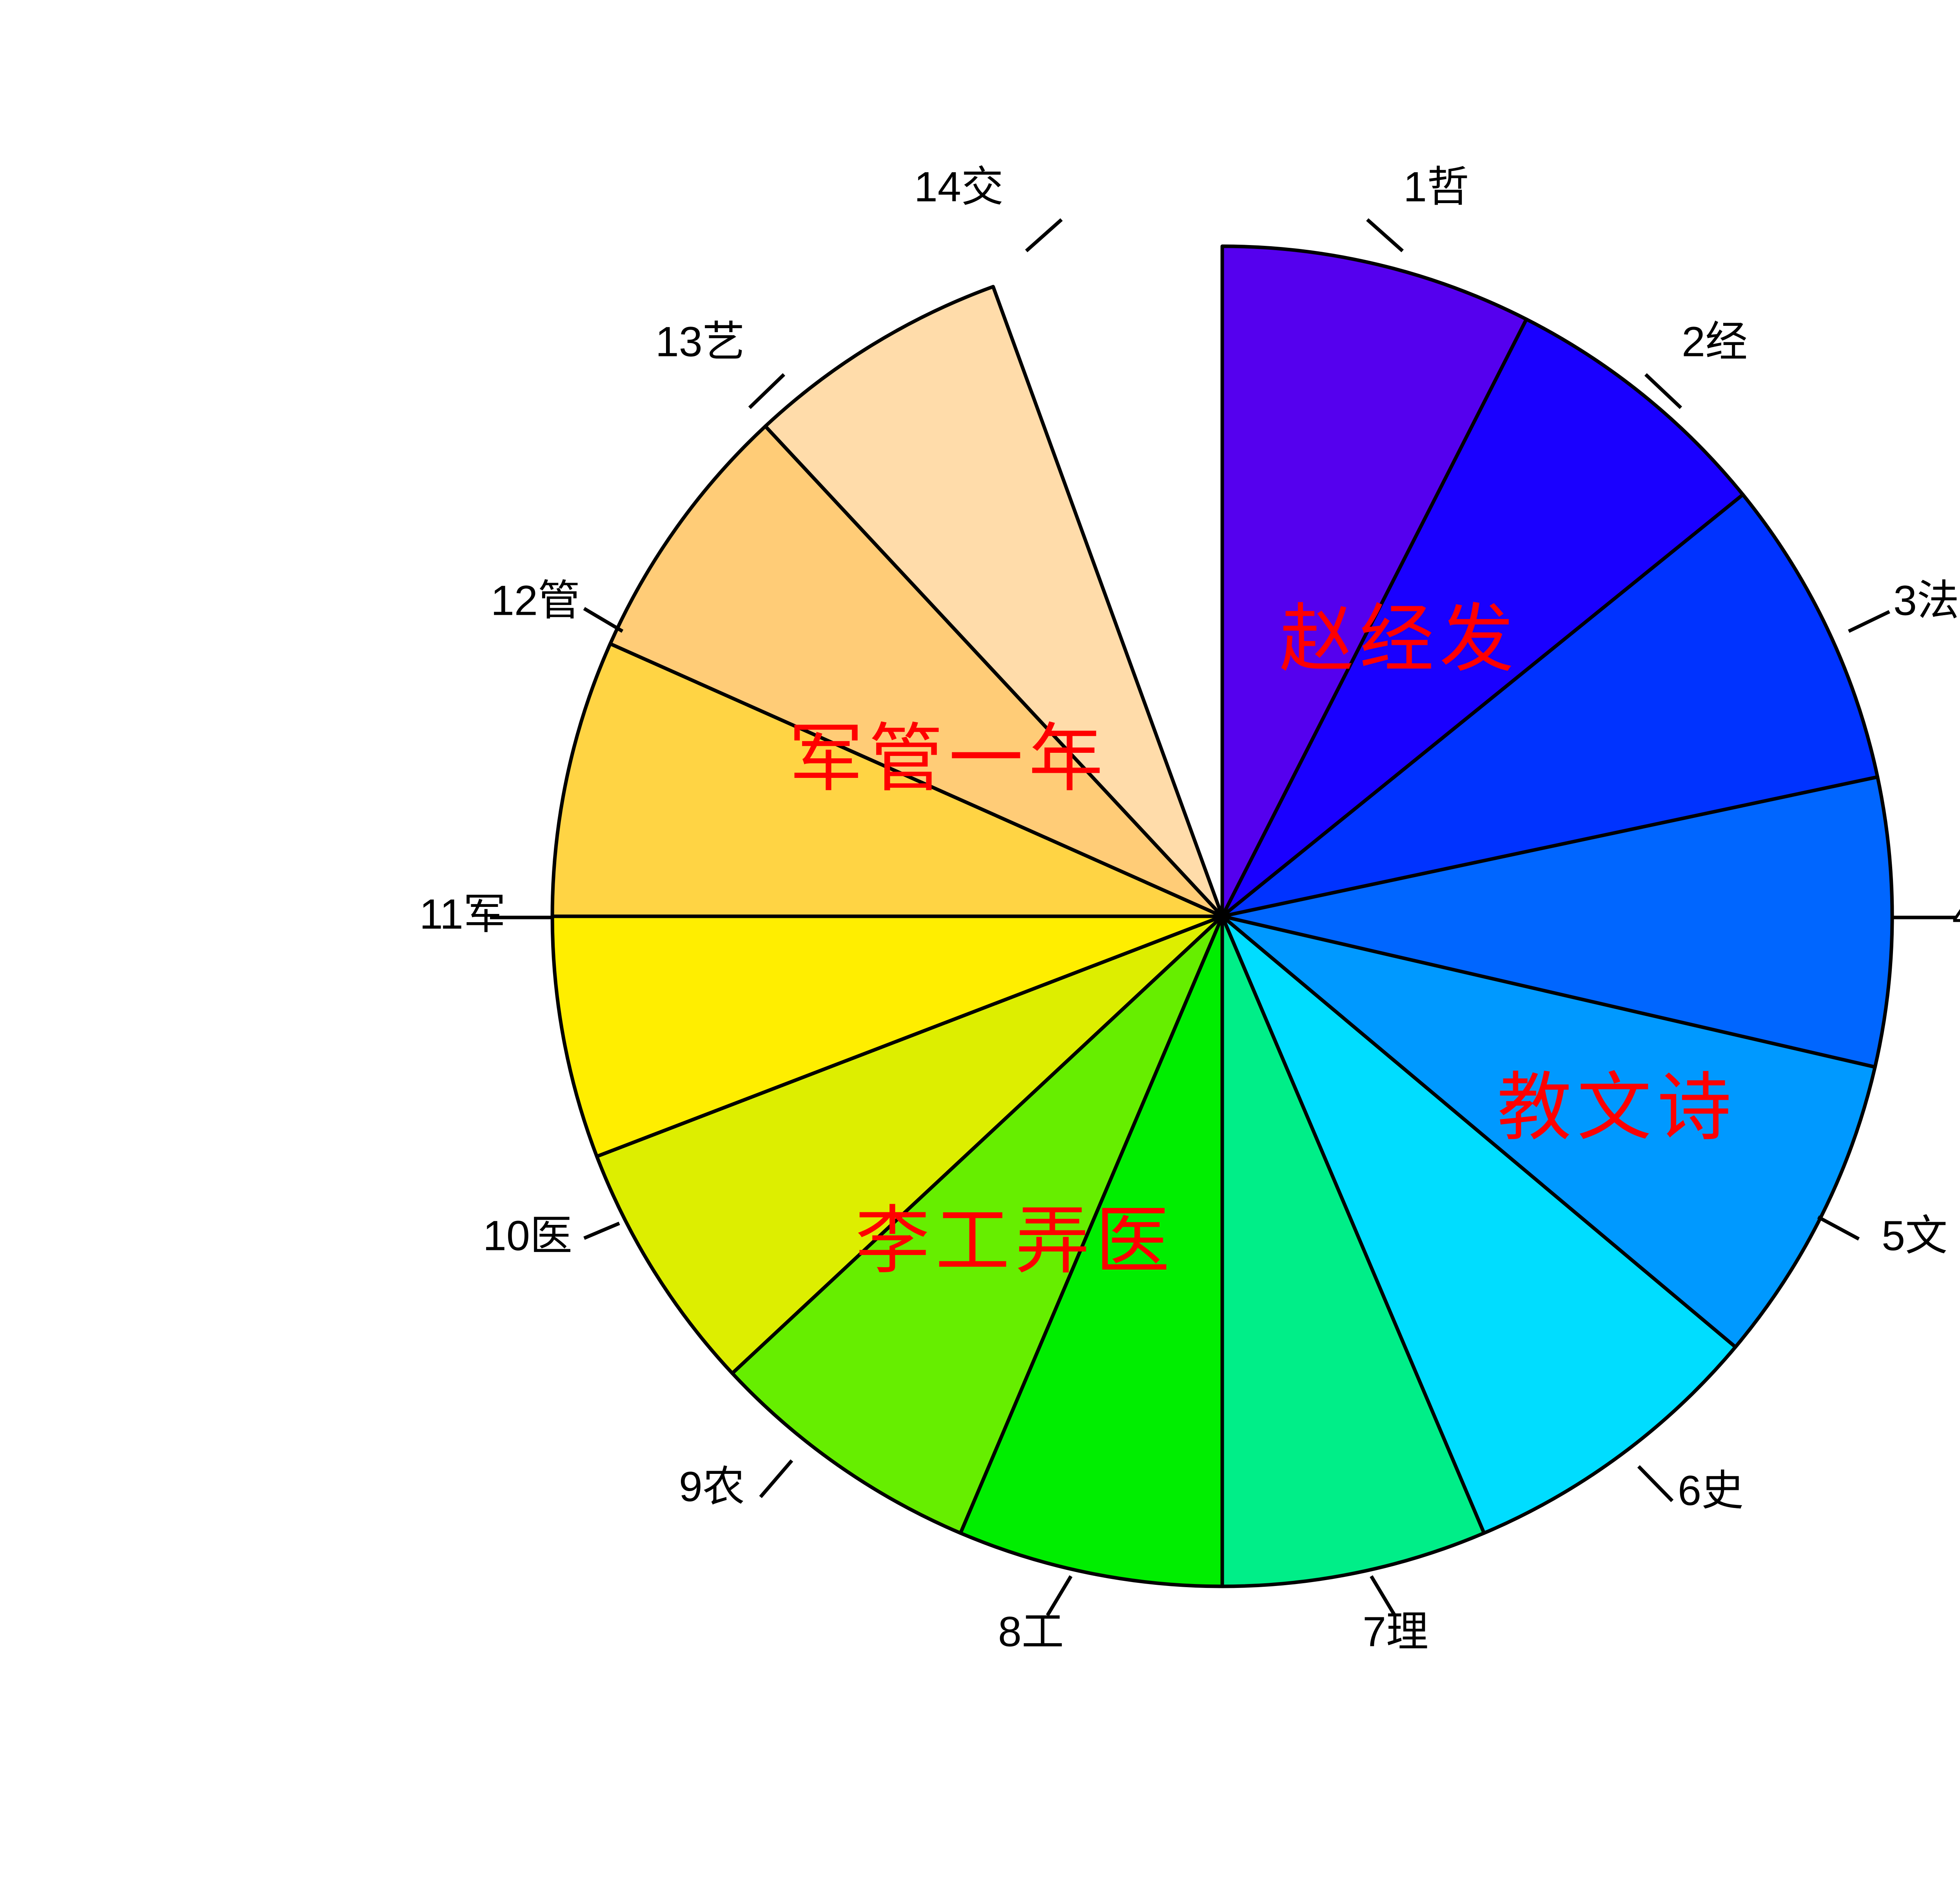  Describe the element at coordinates (1715, 341) in the screenshot. I see `slice-label: 2经` at that location.